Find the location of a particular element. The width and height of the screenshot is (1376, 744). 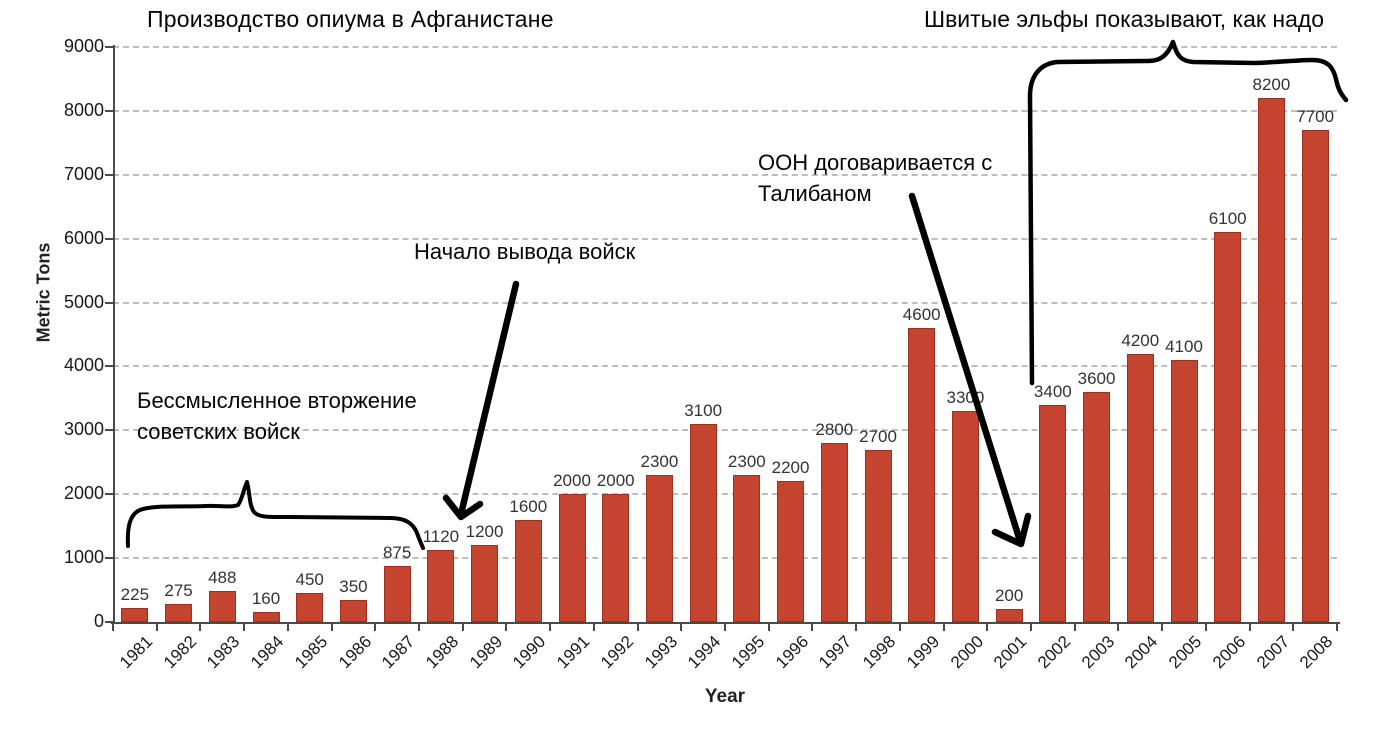

bar-1996 is located at coordinates (791, 551).